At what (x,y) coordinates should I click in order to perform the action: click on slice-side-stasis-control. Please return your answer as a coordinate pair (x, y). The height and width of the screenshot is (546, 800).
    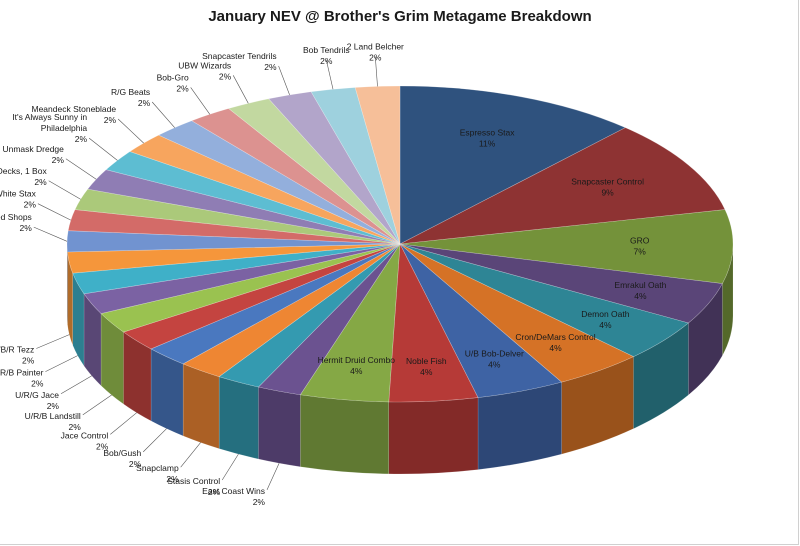
    Looking at the image, I should click on (238, 418).